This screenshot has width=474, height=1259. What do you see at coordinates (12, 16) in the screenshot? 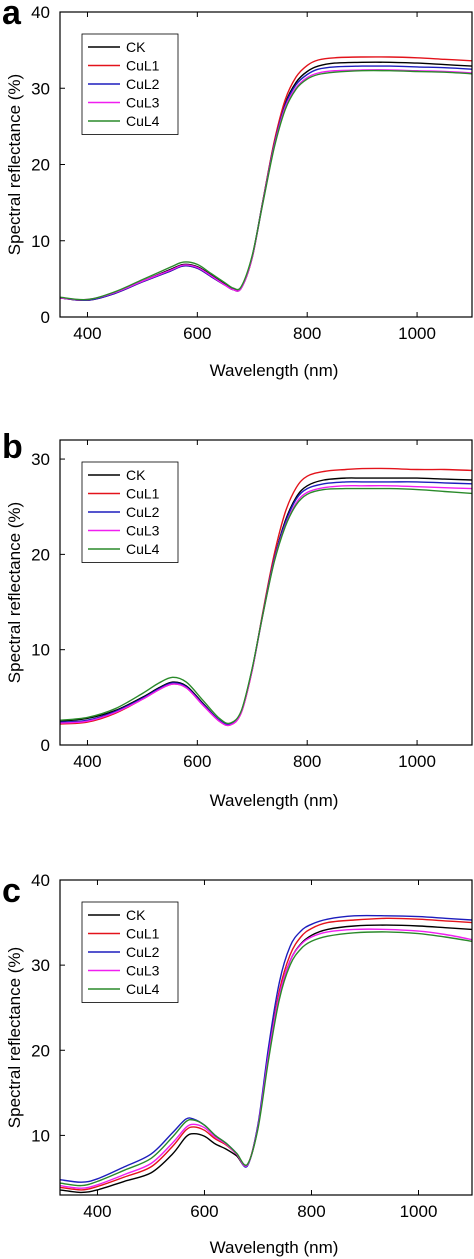
I see `panel-label: a` at bounding box center [12, 16].